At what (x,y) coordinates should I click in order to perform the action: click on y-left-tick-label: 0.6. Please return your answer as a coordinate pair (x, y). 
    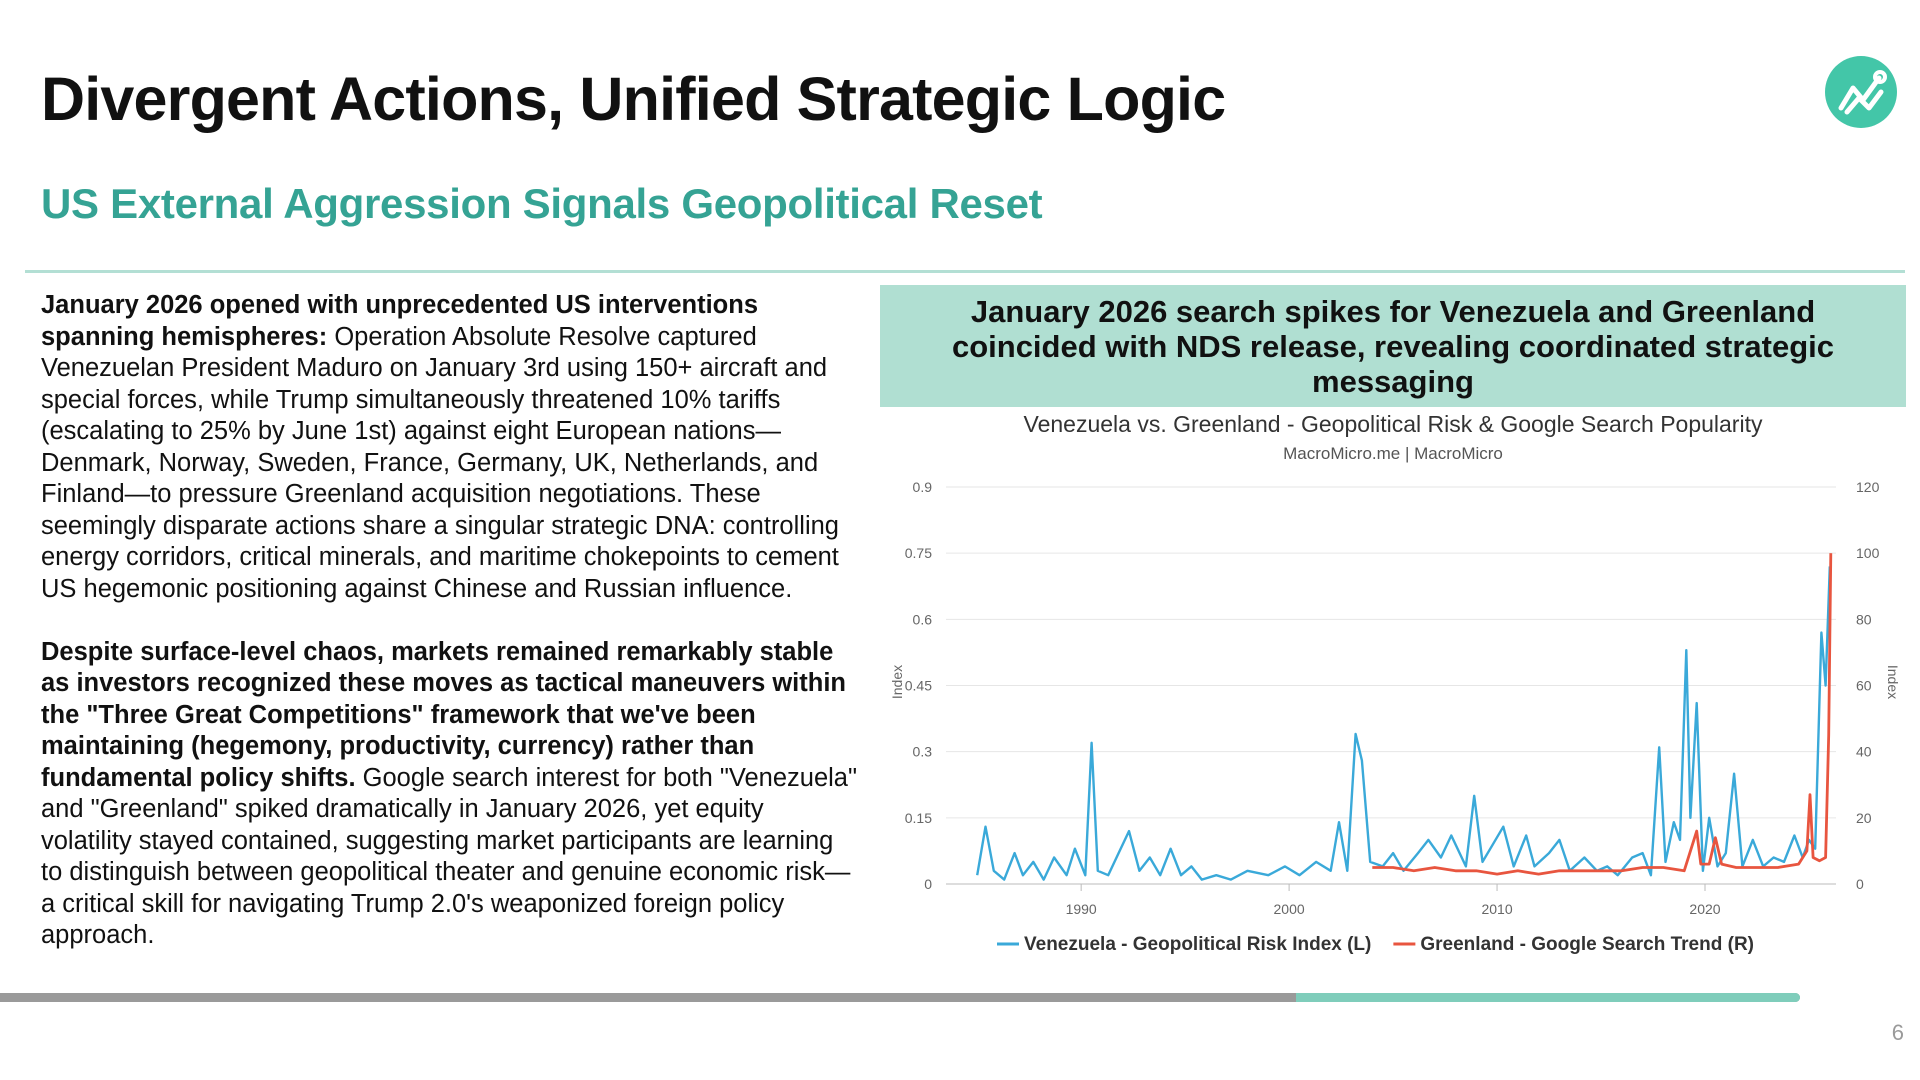
    Looking at the image, I should click on (923, 619).